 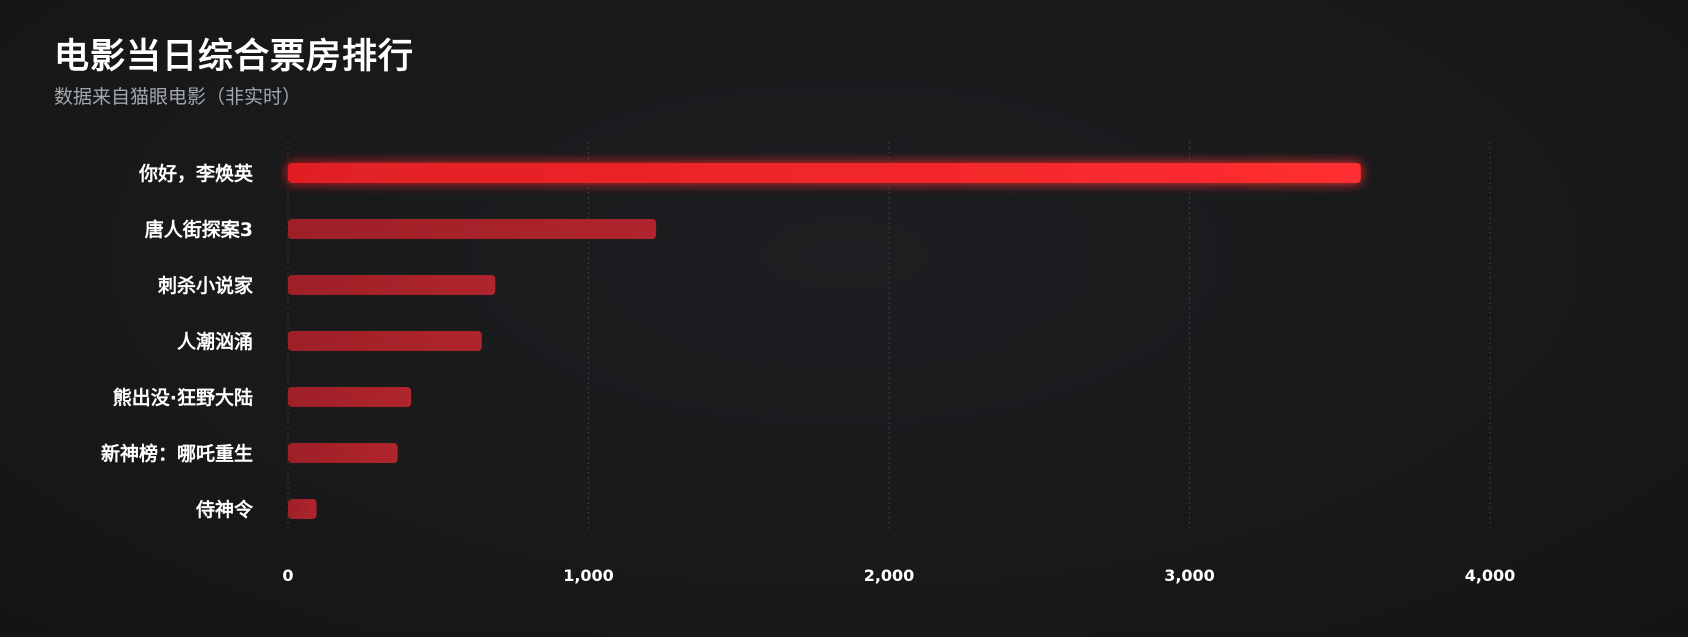 I want to click on category-label: 唐人街探案3, so click(x=199, y=229).